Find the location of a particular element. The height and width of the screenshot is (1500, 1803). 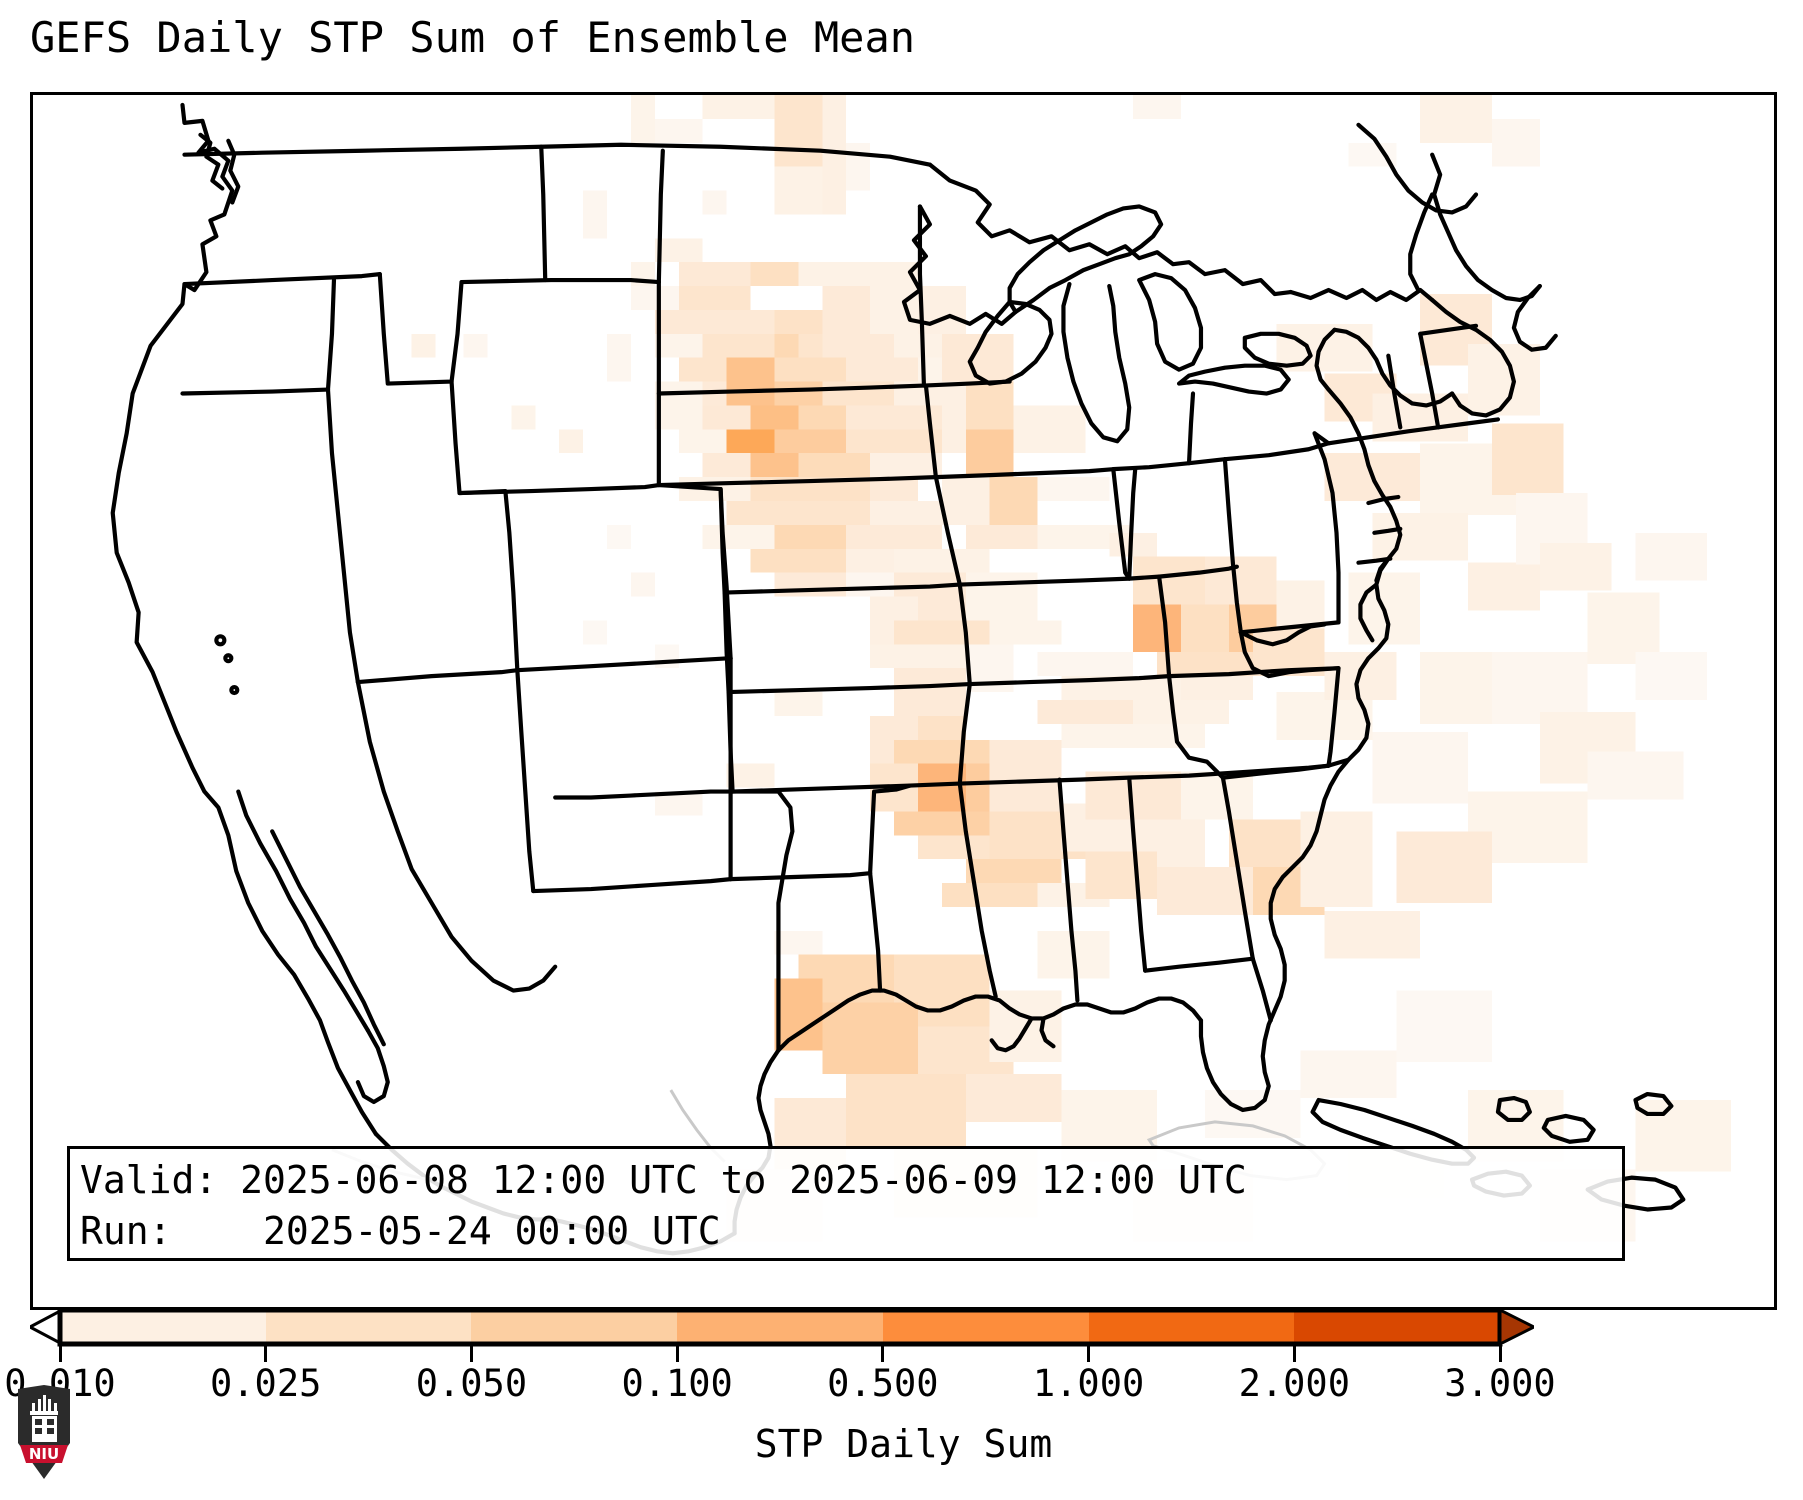

colorbar-gradient is located at coordinates (780, 1327).